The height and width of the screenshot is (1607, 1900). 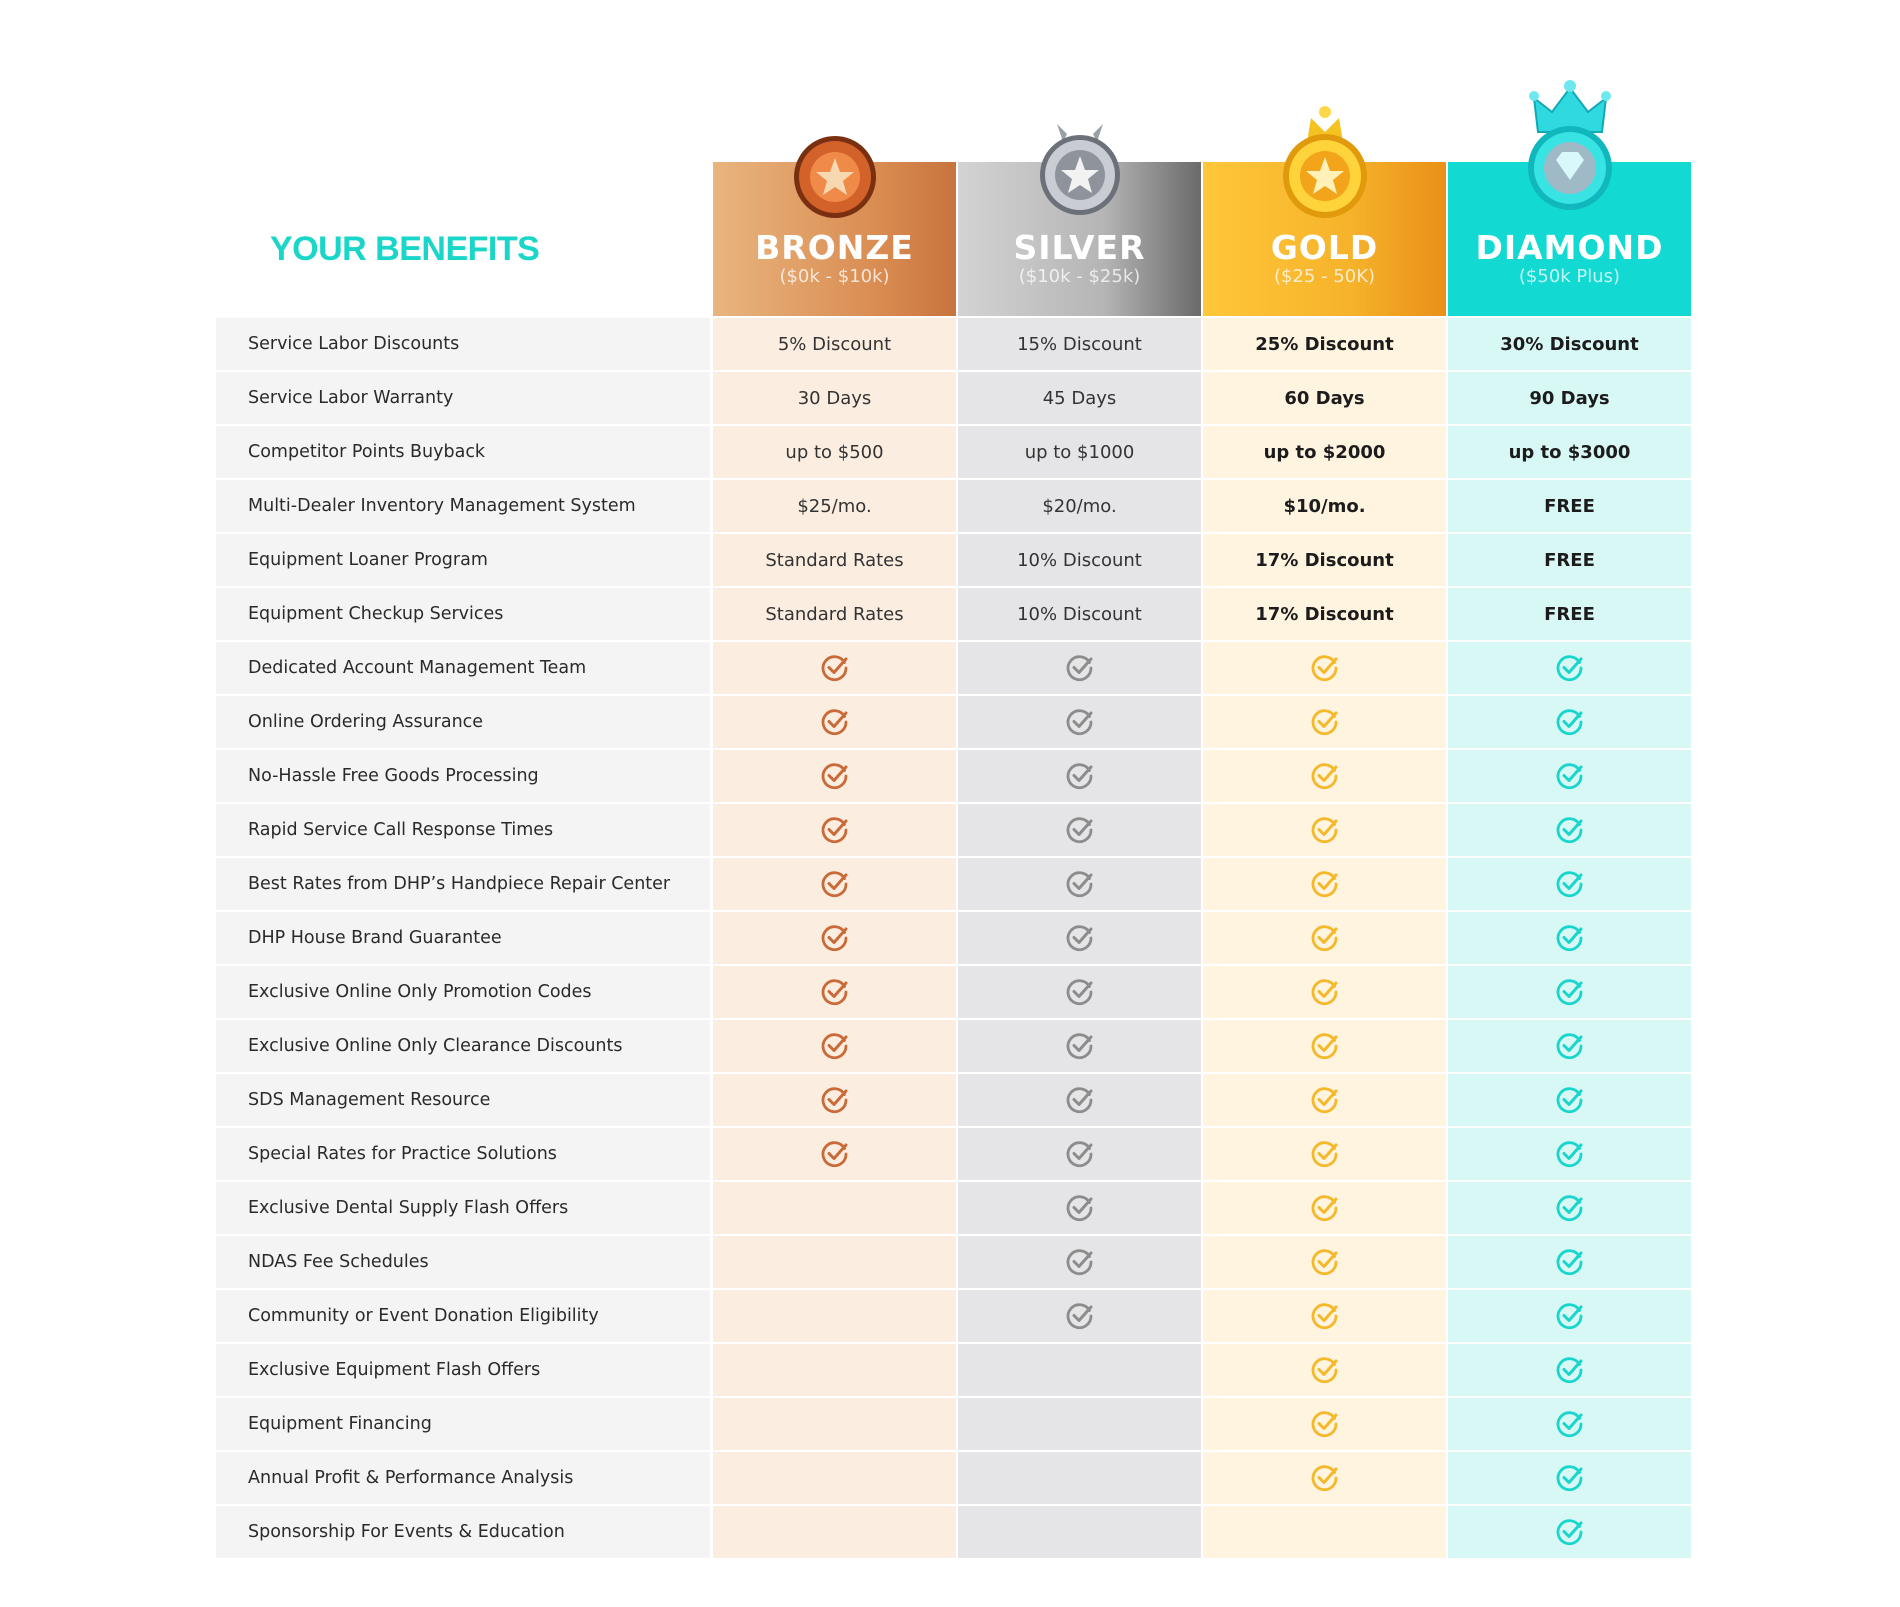 I want to click on table-row: Rapid Service Call Response Times, so click(x=954, y=830).